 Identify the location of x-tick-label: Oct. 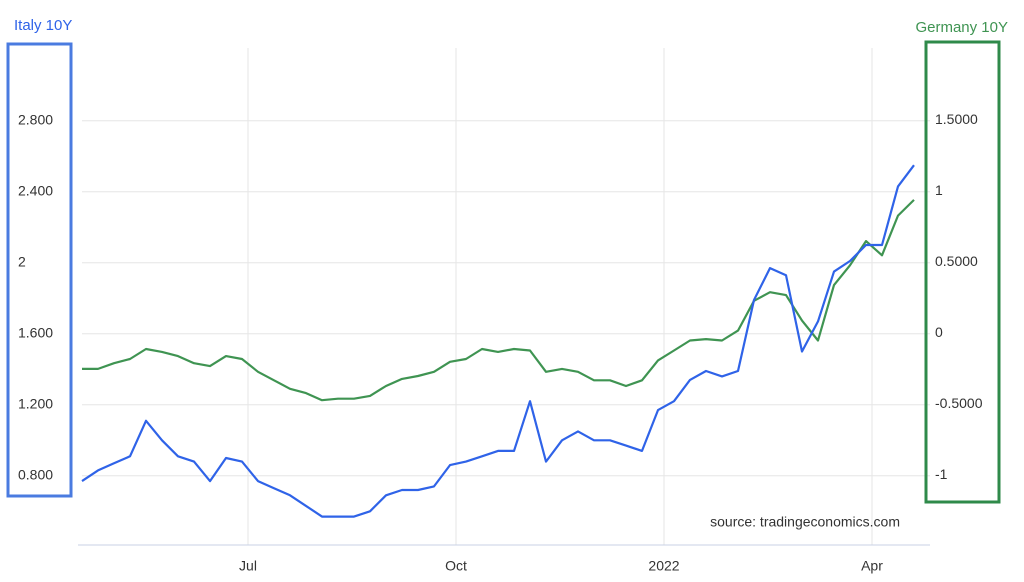
(456, 566).